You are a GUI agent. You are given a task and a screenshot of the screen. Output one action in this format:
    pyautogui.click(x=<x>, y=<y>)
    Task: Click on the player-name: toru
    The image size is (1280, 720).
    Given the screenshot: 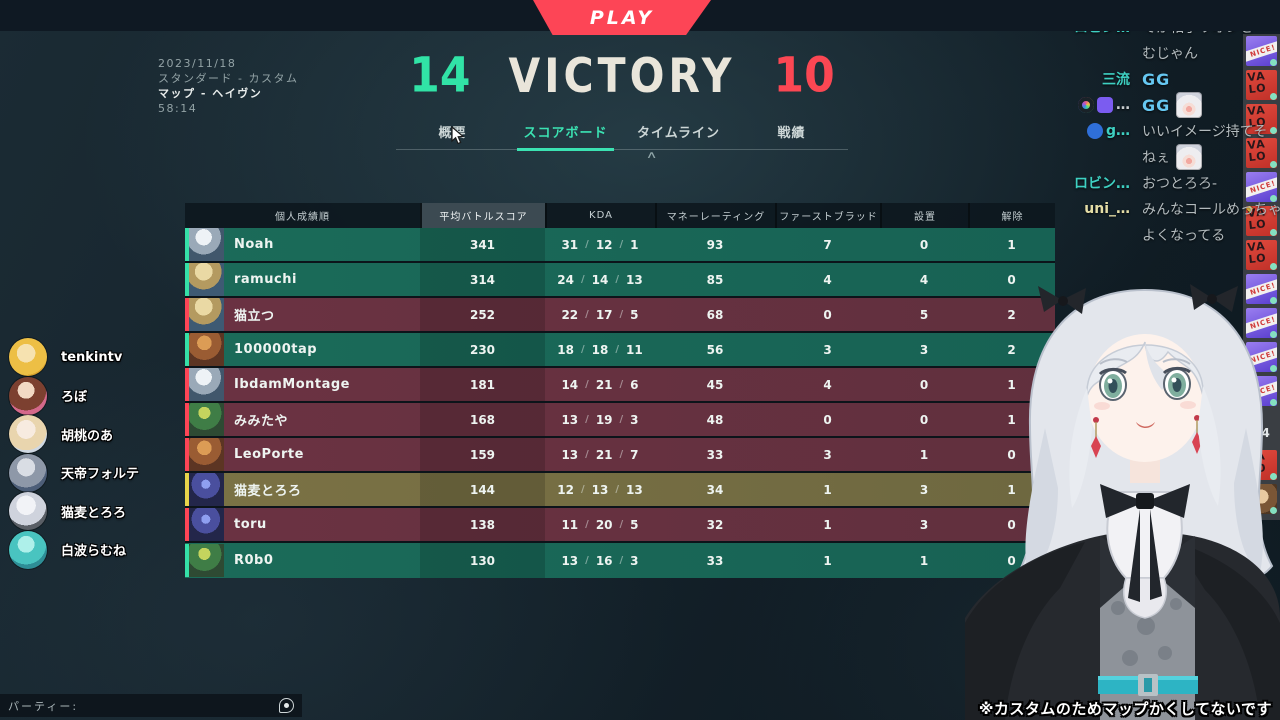 What is the action you would take?
    pyautogui.click(x=250, y=524)
    